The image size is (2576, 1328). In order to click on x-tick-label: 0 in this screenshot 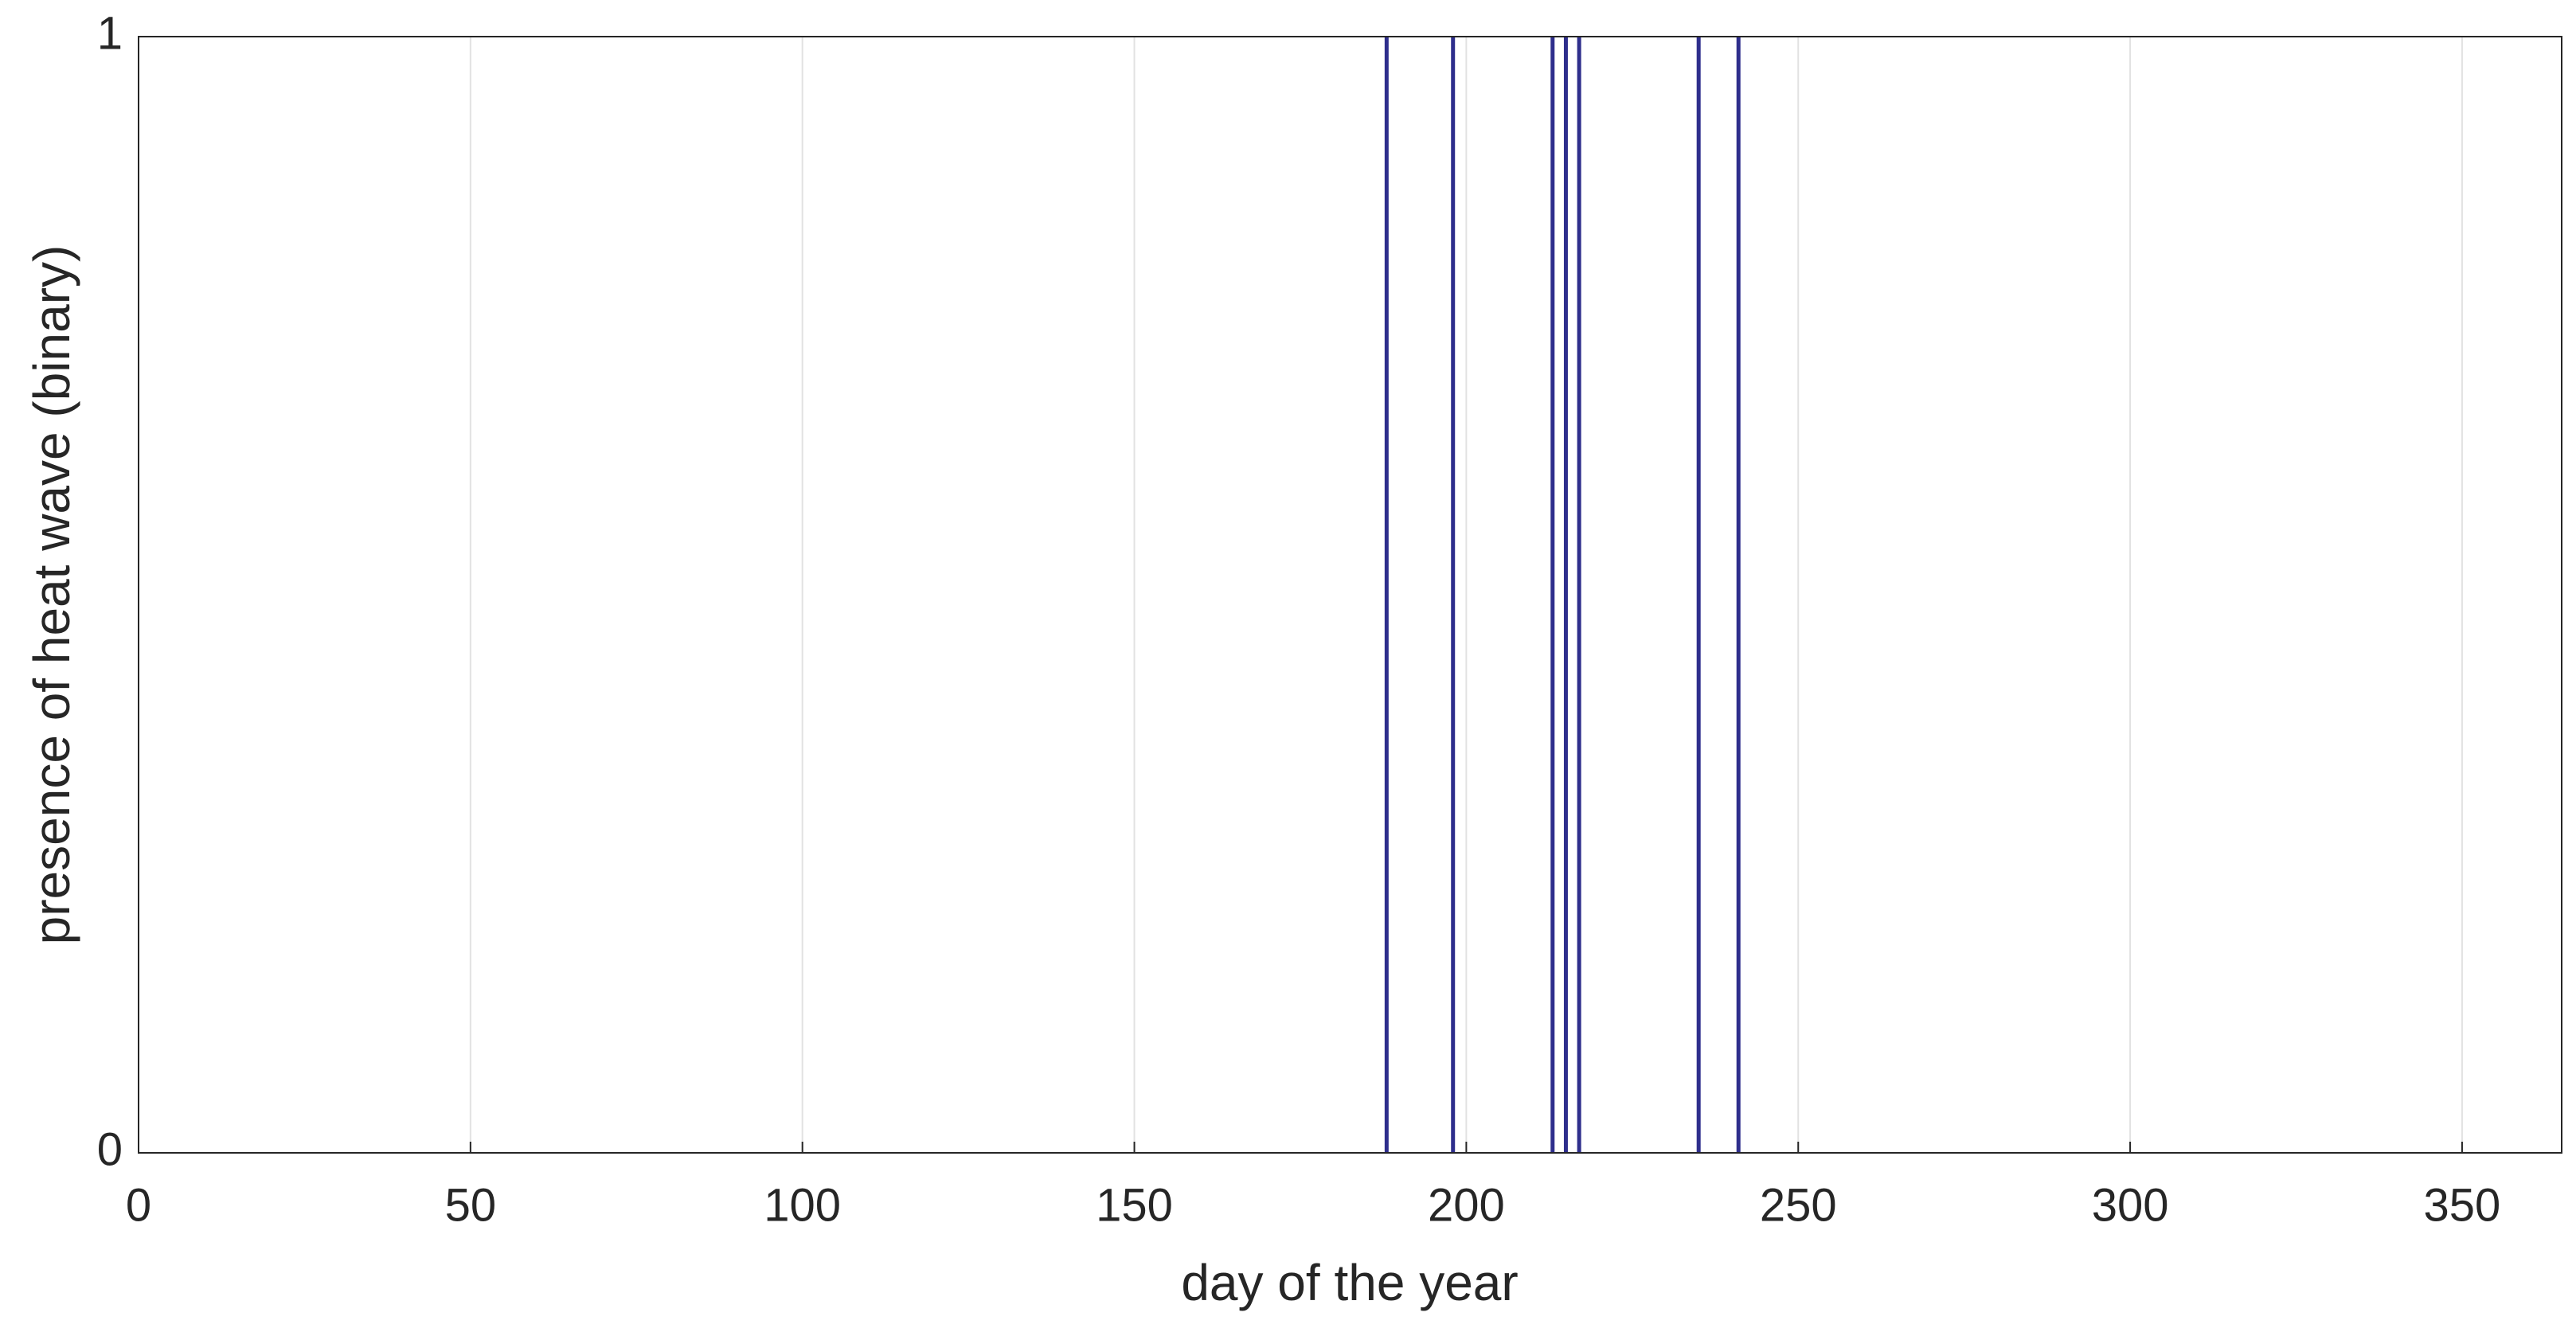, I will do `click(138, 1205)`.